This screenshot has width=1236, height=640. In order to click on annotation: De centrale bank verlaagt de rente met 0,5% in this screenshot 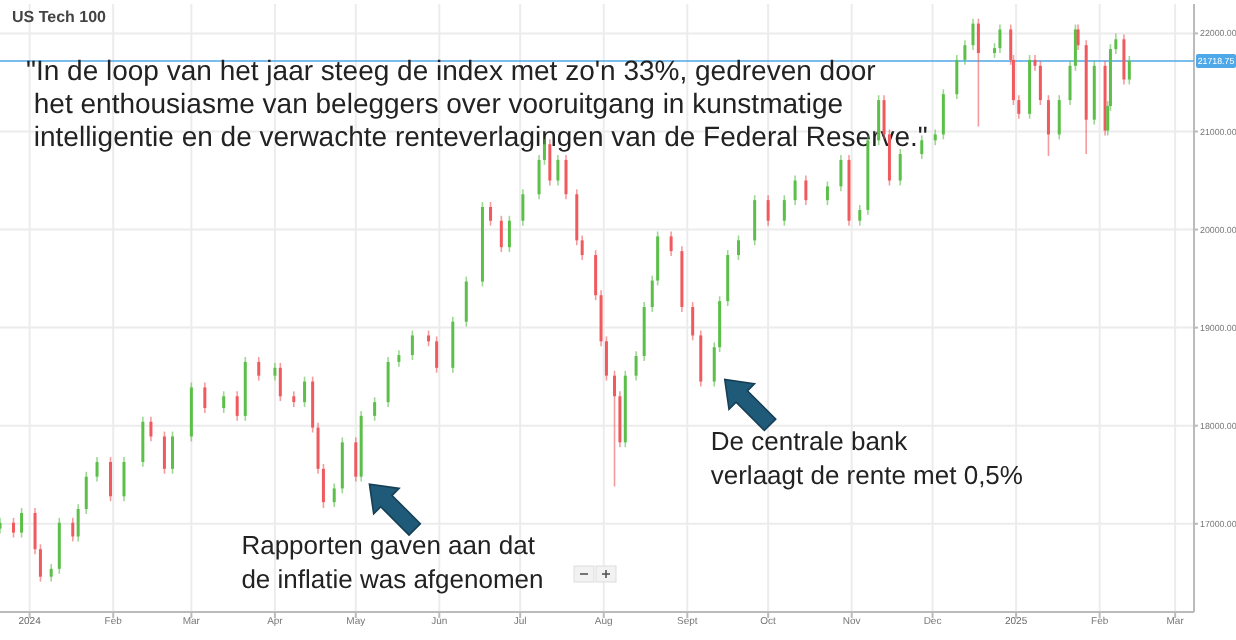, I will do `click(867, 457)`.